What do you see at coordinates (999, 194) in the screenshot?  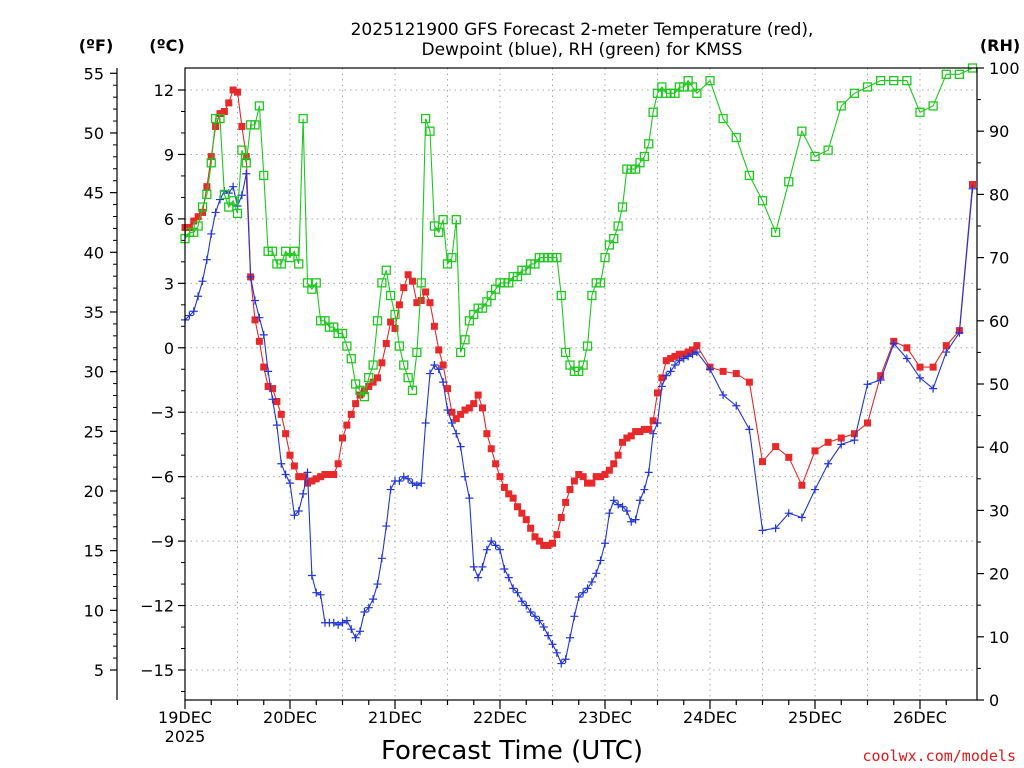 I see `rh-tick-label: 80` at bounding box center [999, 194].